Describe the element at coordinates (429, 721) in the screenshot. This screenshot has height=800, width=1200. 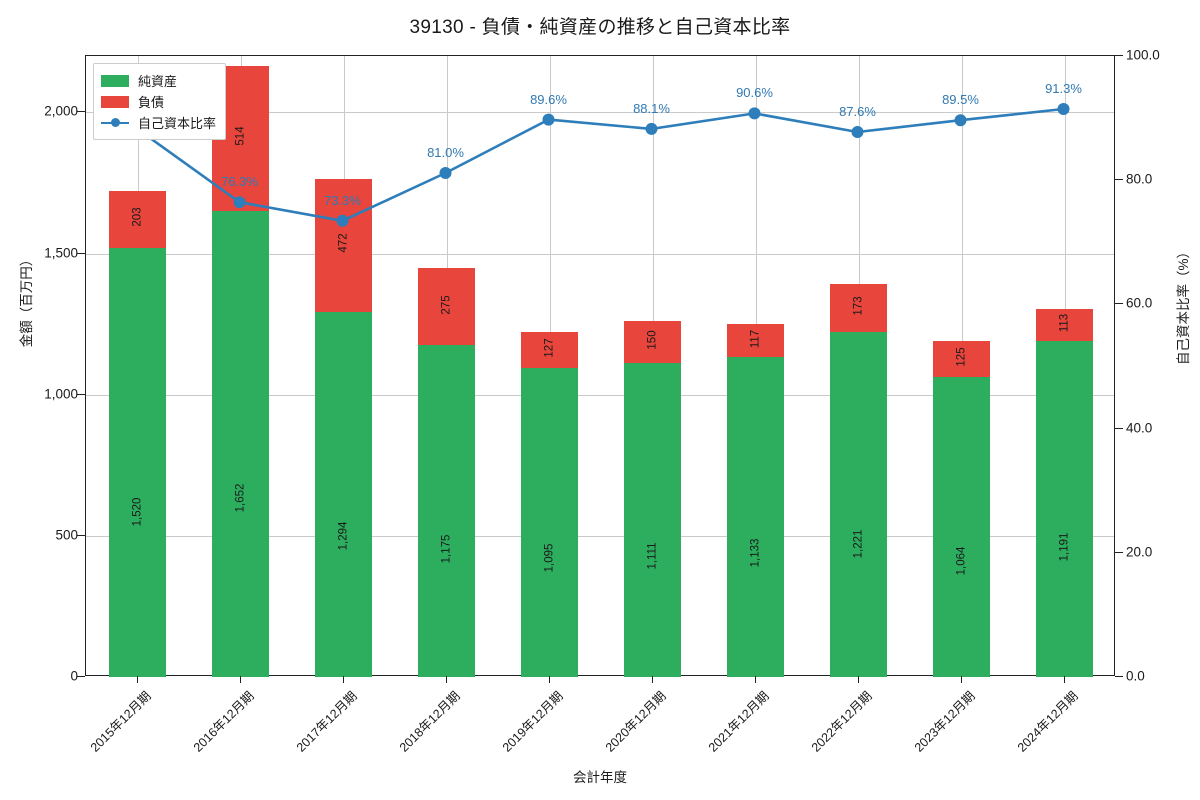
I see `x-axis-tick-label: 2018年12月期` at that location.